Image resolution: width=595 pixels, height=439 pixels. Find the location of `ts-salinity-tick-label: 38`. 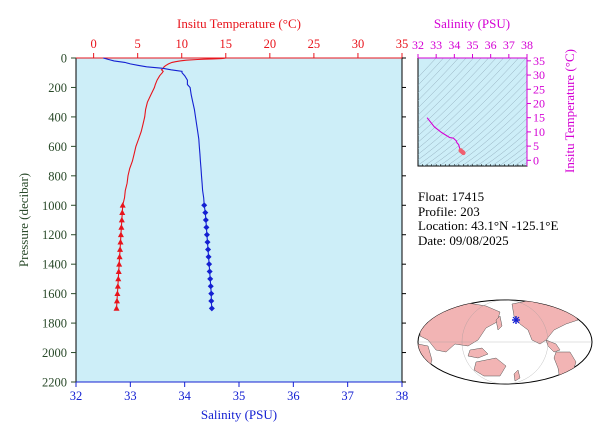

ts-salinity-tick-label: 38 is located at coordinates (527, 45).